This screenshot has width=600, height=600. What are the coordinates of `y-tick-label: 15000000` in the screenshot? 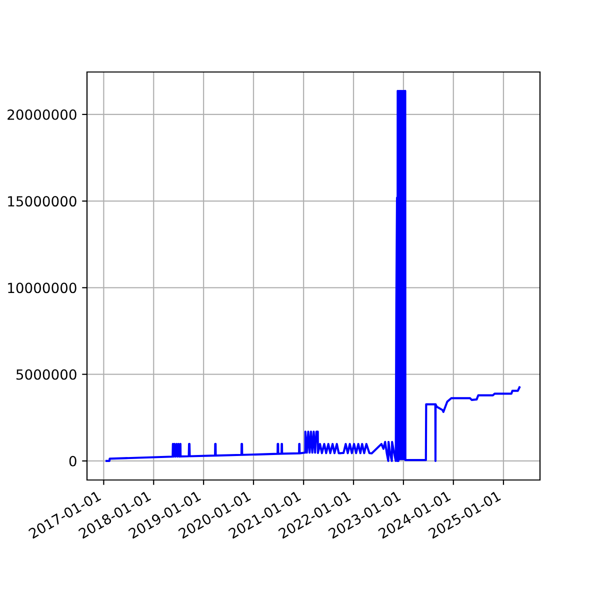 It's located at (42, 201).